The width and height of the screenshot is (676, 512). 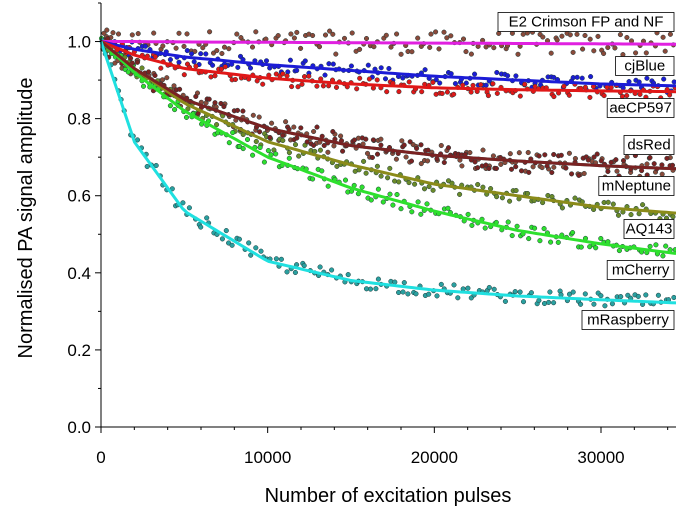 What do you see at coordinates (388, 496) in the screenshot?
I see `x-axis-title: Number of excitation pulses` at bounding box center [388, 496].